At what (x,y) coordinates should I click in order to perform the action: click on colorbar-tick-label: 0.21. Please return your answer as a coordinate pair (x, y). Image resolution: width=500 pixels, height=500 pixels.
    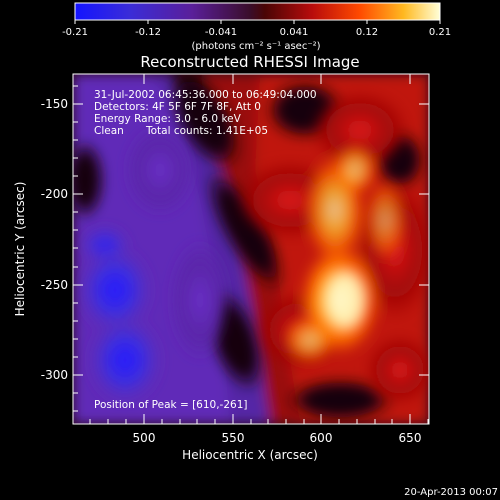
    Looking at the image, I should click on (440, 32).